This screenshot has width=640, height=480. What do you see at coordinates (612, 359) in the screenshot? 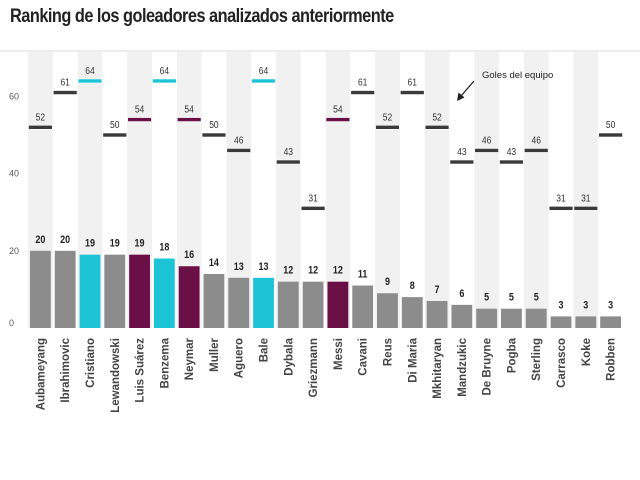
I see `x-tick-label: Robben` at bounding box center [612, 359].